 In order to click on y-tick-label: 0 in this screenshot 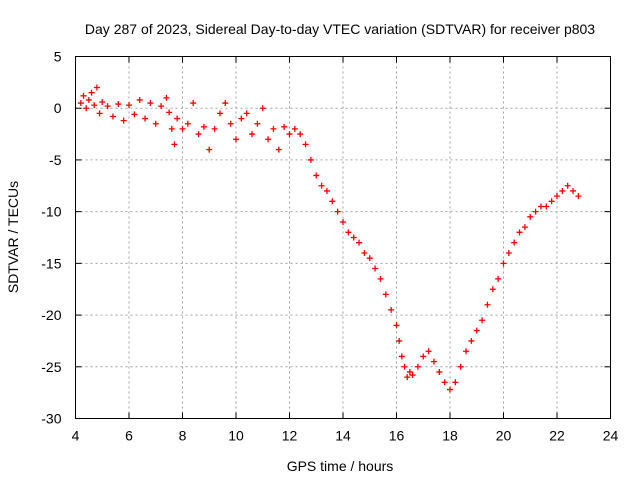, I will do `click(58, 108)`.